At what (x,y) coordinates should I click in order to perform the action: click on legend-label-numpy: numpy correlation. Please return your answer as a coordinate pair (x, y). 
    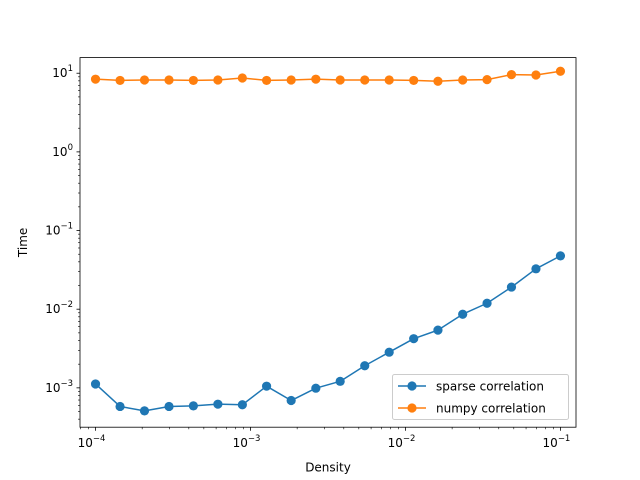
    Looking at the image, I should click on (491, 409).